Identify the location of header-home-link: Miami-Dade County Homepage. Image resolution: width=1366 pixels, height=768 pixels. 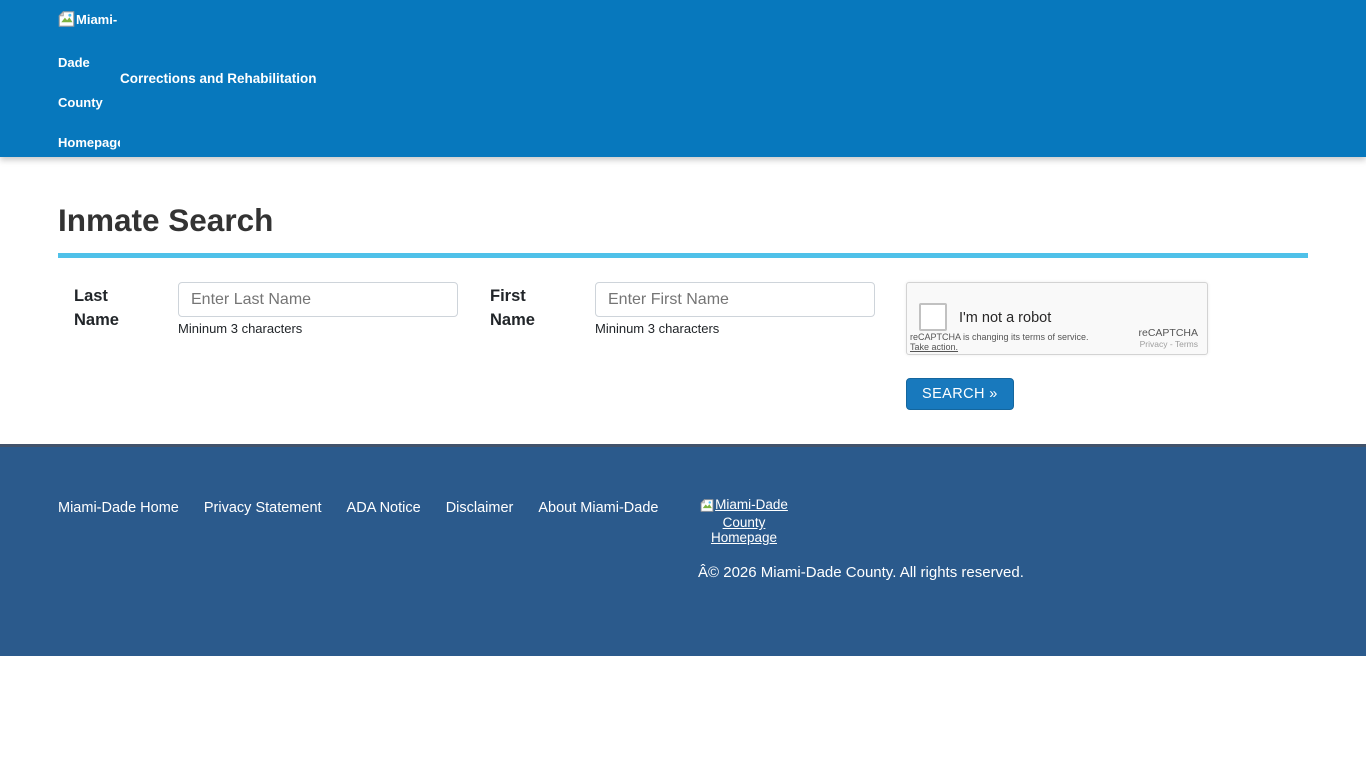
(89, 78).